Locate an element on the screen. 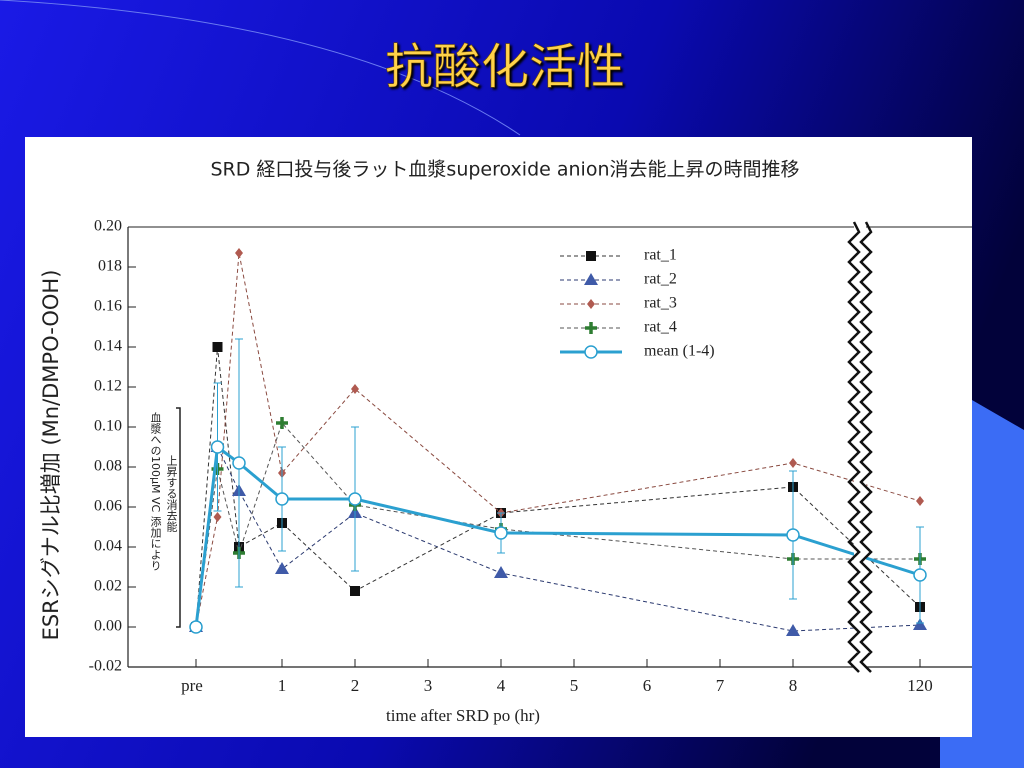  legend-label: rat_4 is located at coordinates (660, 327).